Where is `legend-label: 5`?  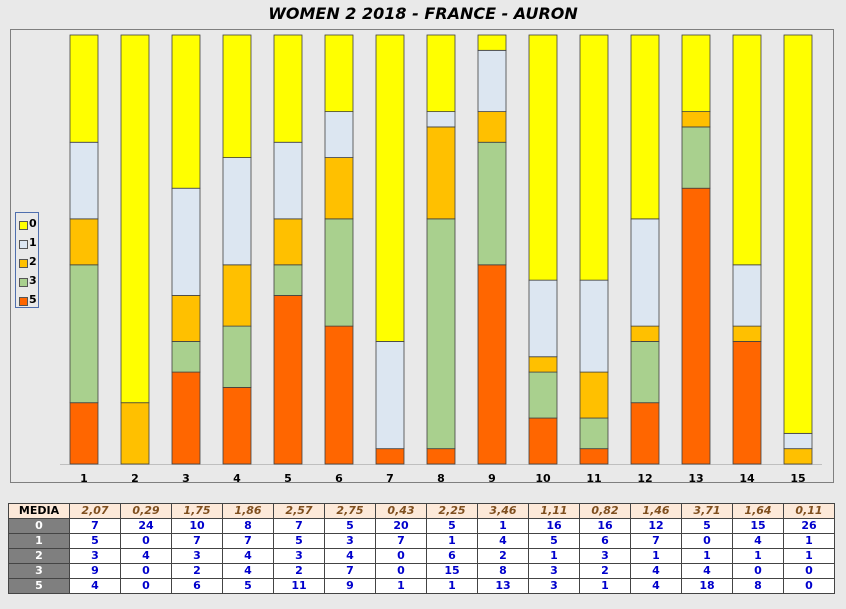
legend-label: 5 is located at coordinates (33, 299).